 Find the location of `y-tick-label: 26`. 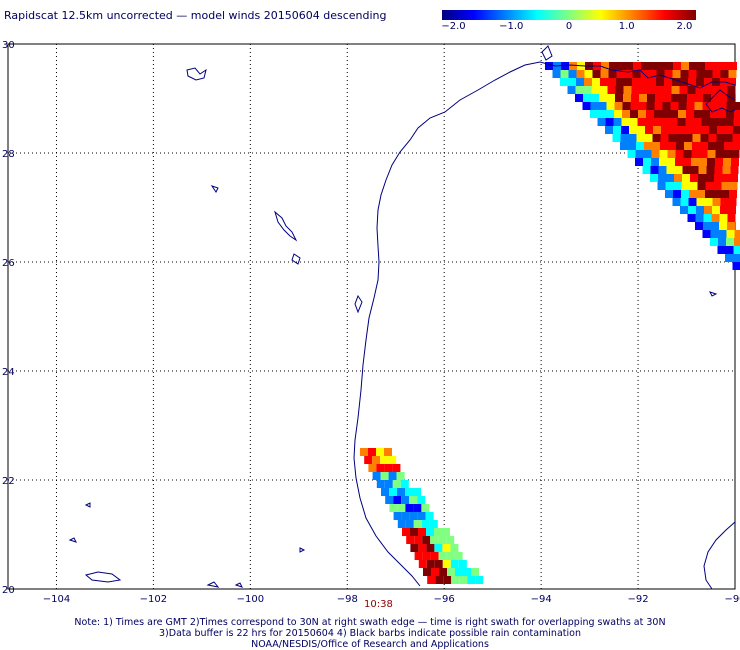

y-tick-label: 26 is located at coordinates (8, 263).